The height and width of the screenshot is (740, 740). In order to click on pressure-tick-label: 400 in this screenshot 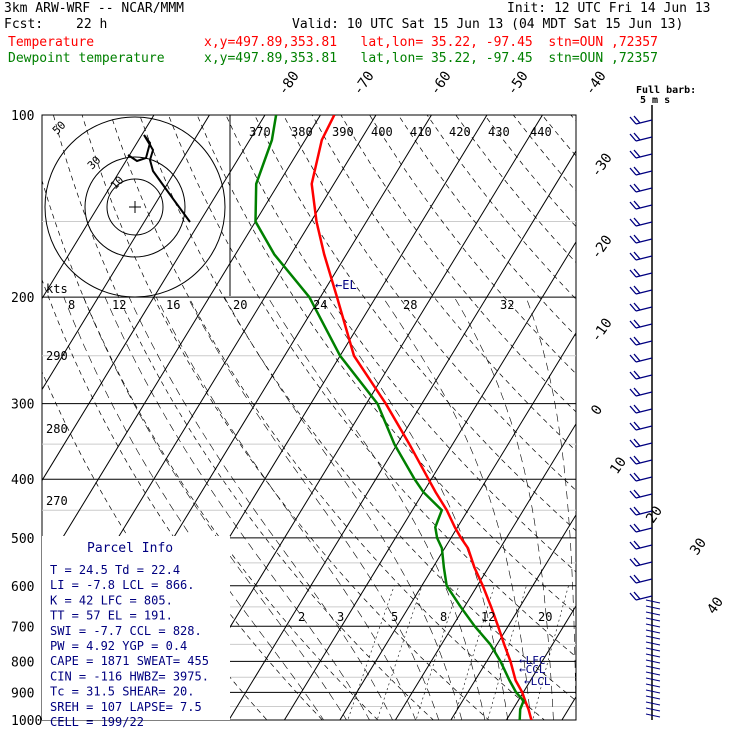, I will do `click(22, 480)`.